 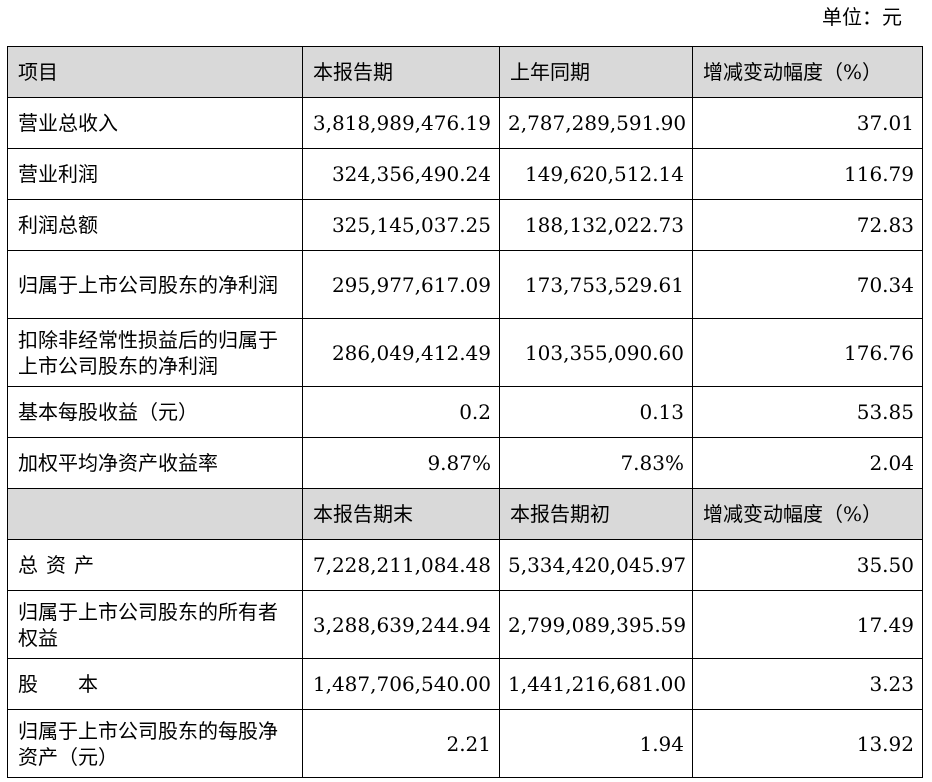 What do you see at coordinates (401, 225) in the screenshot?
I see `current-value: 325,145,037.25` at bounding box center [401, 225].